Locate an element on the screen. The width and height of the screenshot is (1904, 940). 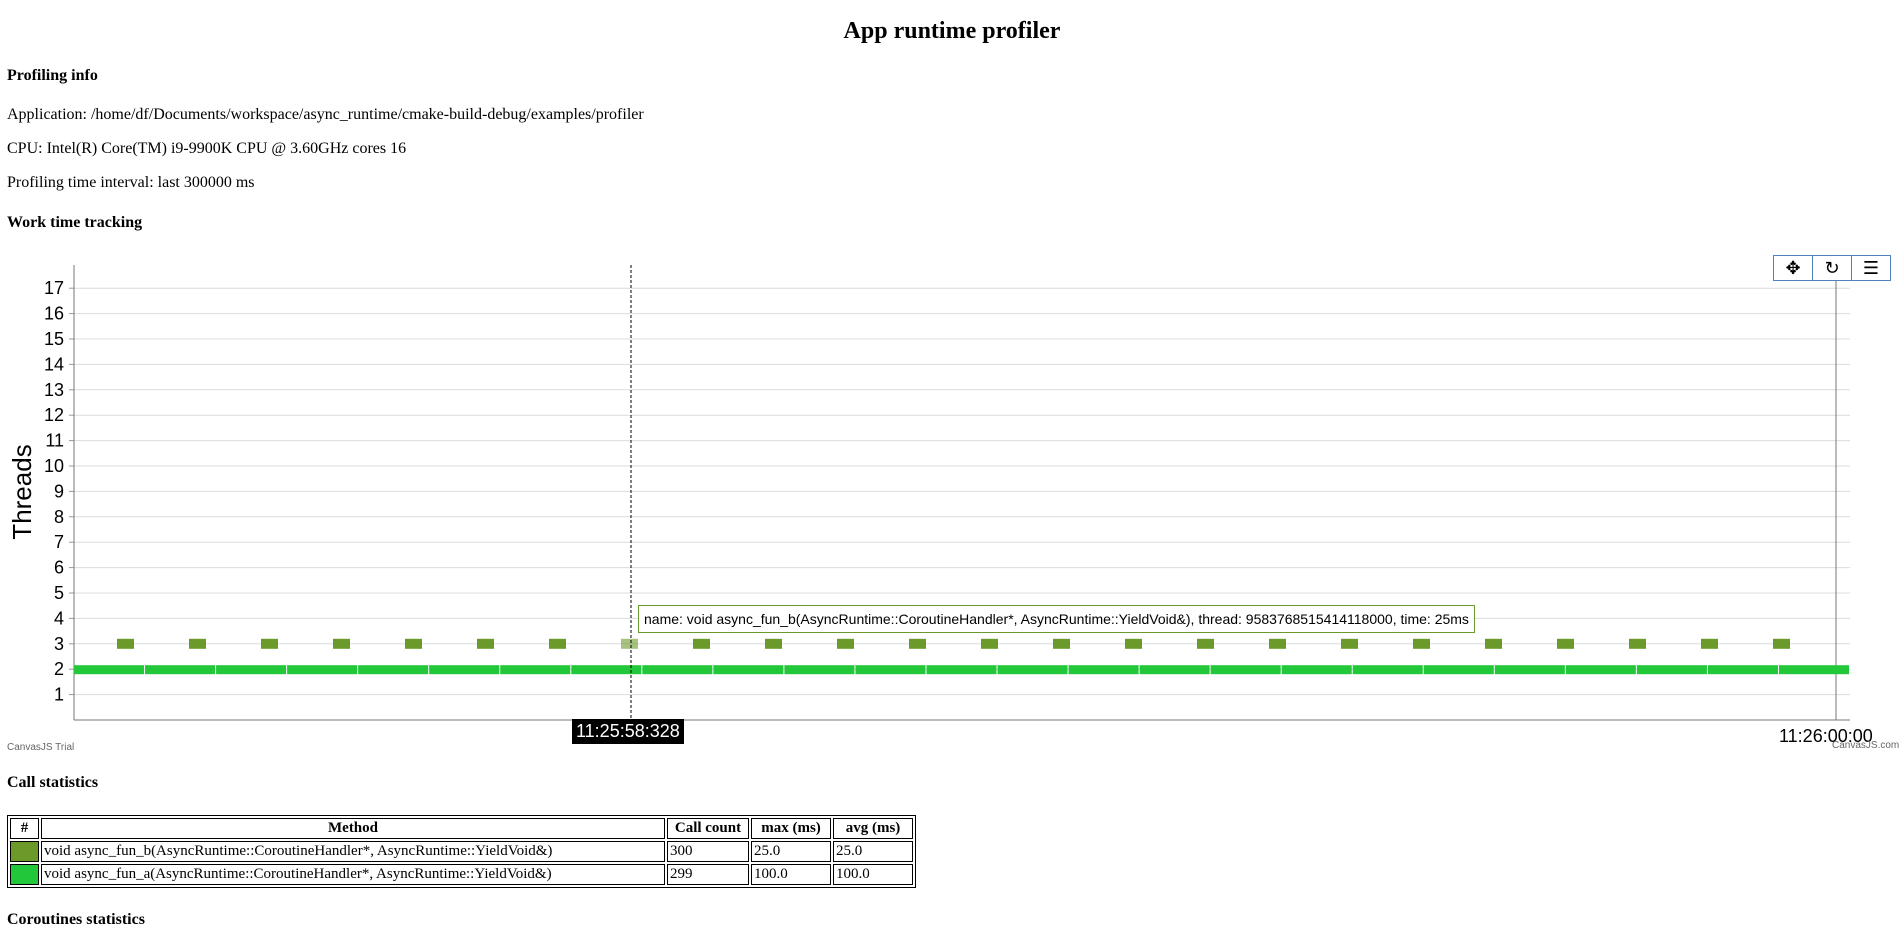
profiling-interval: Profiling time interval: last 300000 ms is located at coordinates (131, 182).